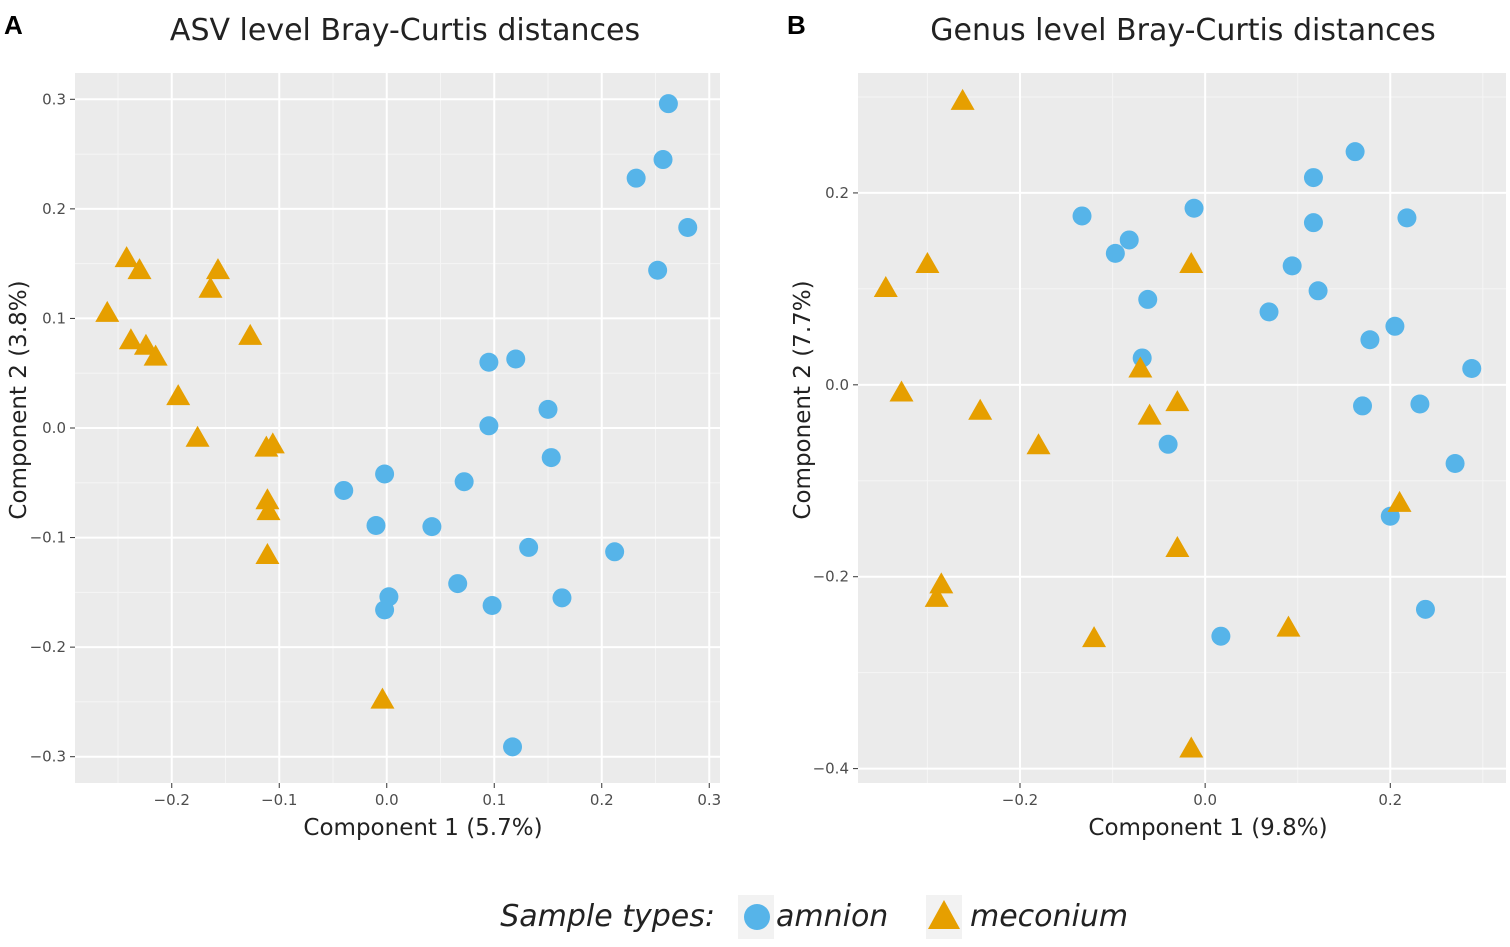 This screenshot has width=1510, height=947. Describe the element at coordinates (1182, 30) in the screenshot. I see `panel-b-title: Genus level Bray-Curtis distances` at that location.